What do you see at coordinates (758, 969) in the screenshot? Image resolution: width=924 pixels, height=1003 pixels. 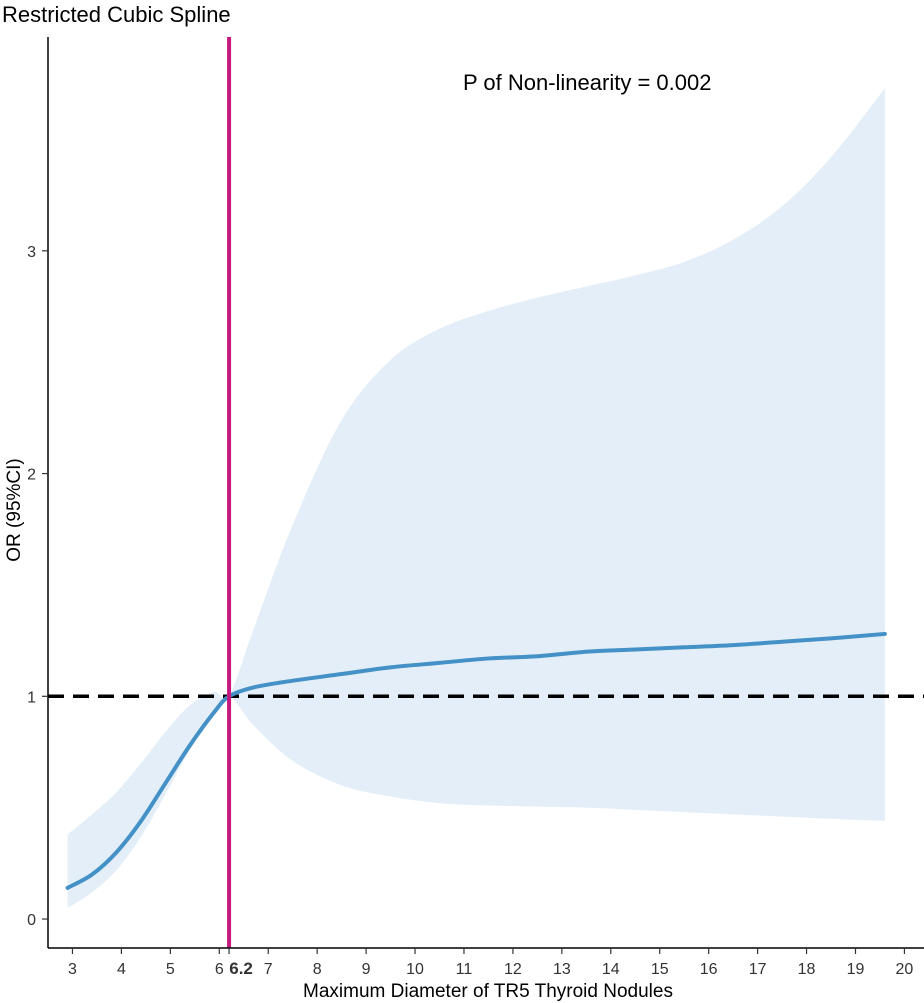 I see `x-tick-label: 17` at bounding box center [758, 969].